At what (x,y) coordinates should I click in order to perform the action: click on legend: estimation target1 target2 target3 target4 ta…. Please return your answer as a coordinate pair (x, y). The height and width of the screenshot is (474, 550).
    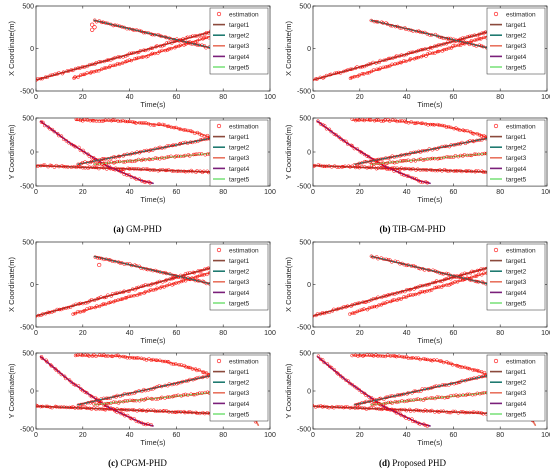
    Looking at the image, I should click on (516, 277).